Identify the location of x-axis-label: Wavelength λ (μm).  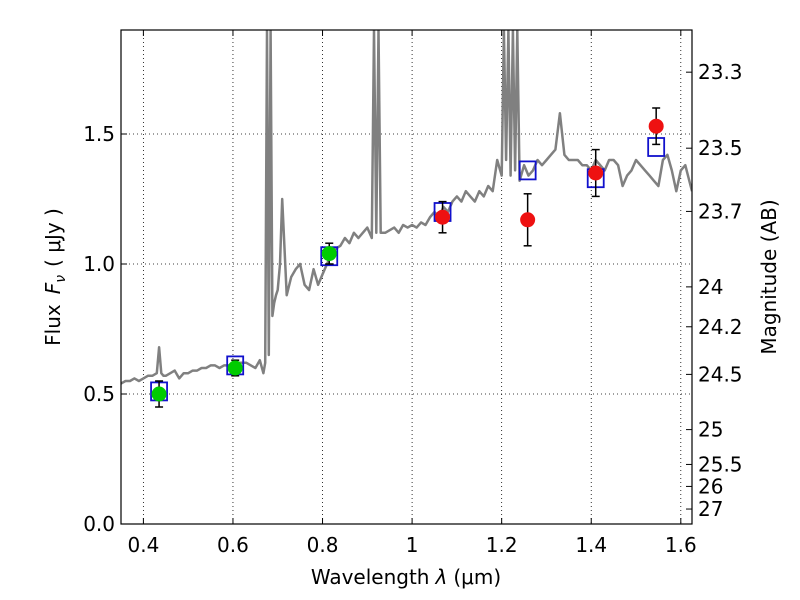
(406, 577).